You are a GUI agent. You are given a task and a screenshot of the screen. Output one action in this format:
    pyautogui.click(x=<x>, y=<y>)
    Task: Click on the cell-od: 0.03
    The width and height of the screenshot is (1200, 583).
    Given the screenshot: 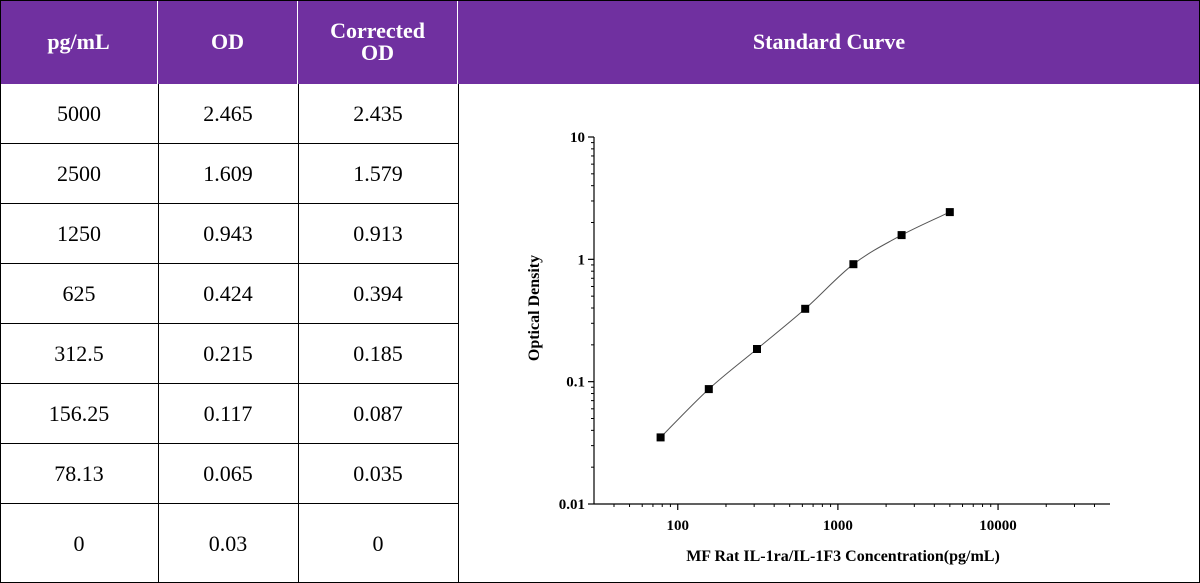 What is the action you would take?
    pyautogui.click(x=228, y=543)
    